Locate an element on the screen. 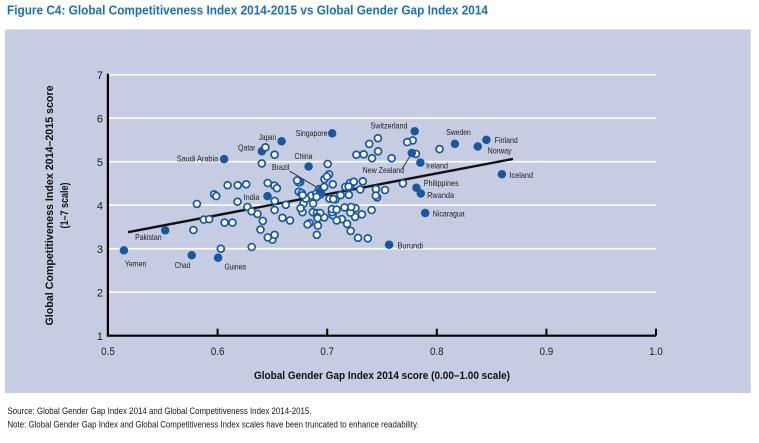 This screenshot has height=443, width=759. svg-text: 1 is located at coordinates (100, 337).